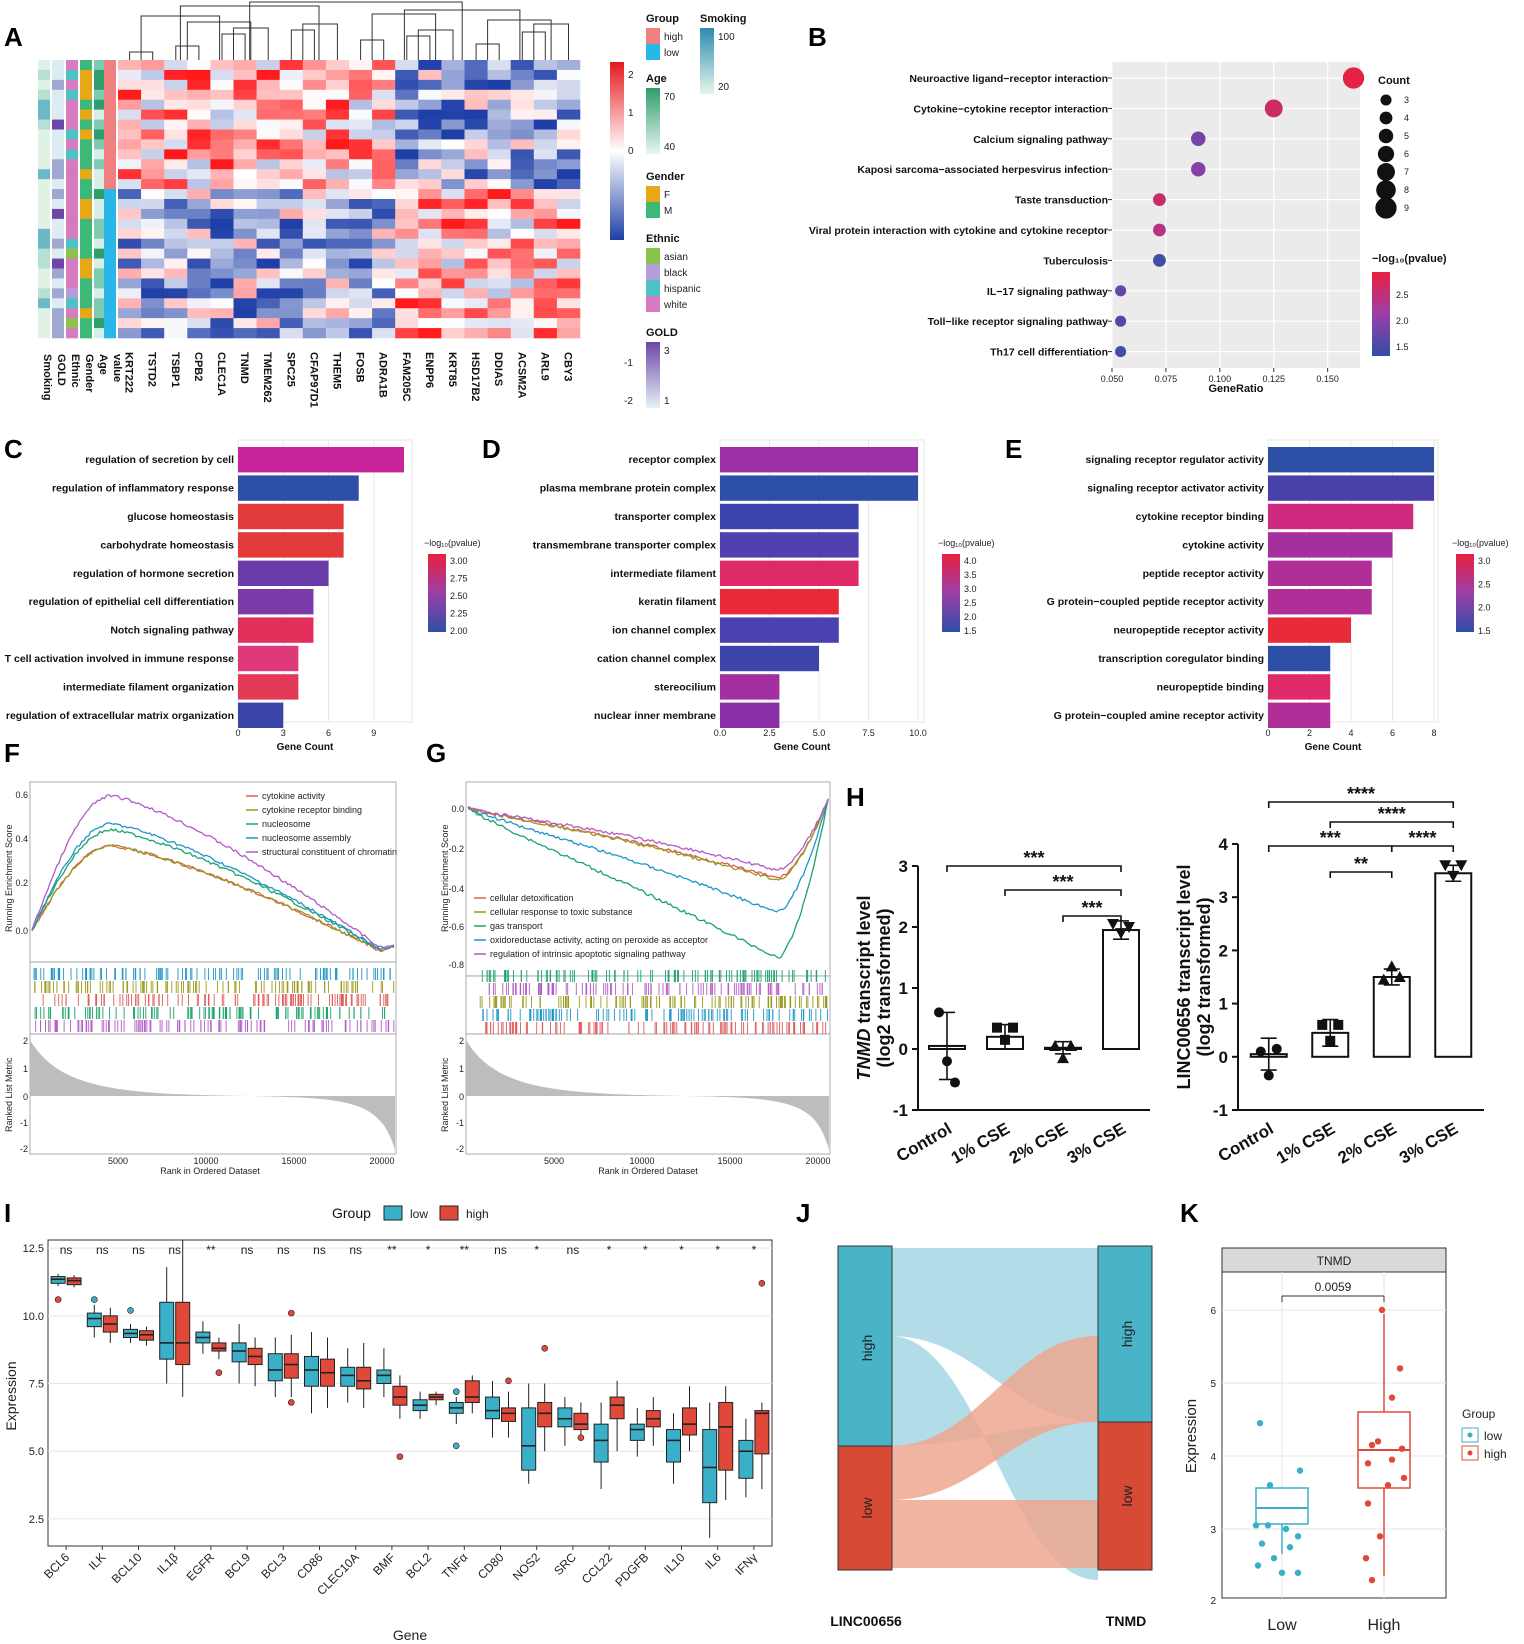 This screenshot has width=1524, height=1644. What do you see at coordinates (1258, 1565) in the screenshot?
I see `tnmd-point-low` at bounding box center [1258, 1565].